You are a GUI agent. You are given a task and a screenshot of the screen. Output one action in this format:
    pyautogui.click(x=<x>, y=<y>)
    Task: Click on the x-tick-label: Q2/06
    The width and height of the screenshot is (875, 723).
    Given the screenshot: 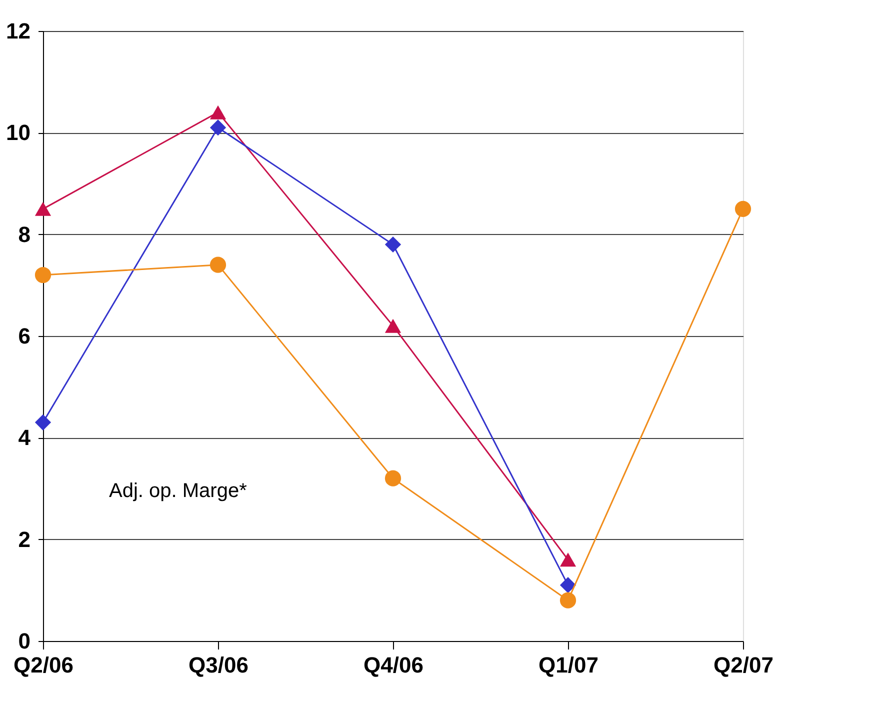 What is the action you would take?
    pyautogui.click(x=44, y=665)
    